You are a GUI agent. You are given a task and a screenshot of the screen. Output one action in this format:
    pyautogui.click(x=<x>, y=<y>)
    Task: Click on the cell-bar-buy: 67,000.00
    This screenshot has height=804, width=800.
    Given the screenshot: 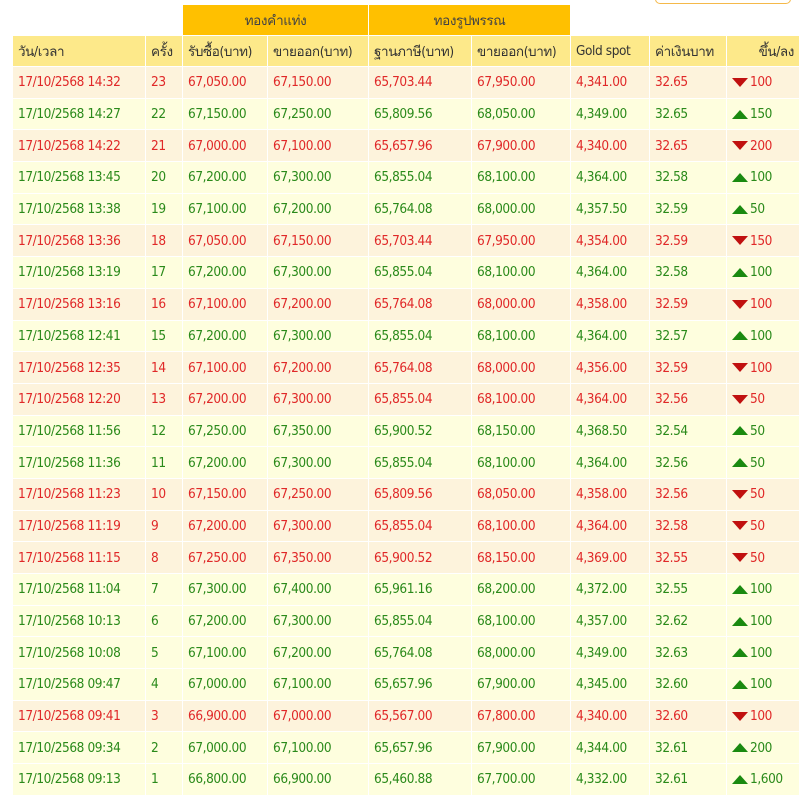 What is the action you would take?
    pyautogui.click(x=225, y=748)
    